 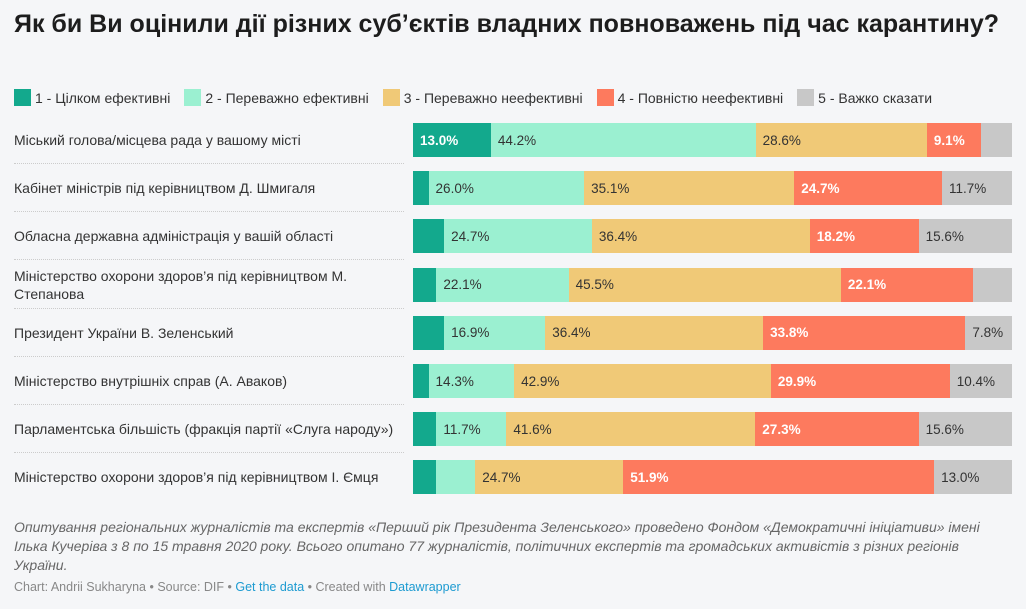 I want to click on data-label: 18.2%, so click(x=836, y=236).